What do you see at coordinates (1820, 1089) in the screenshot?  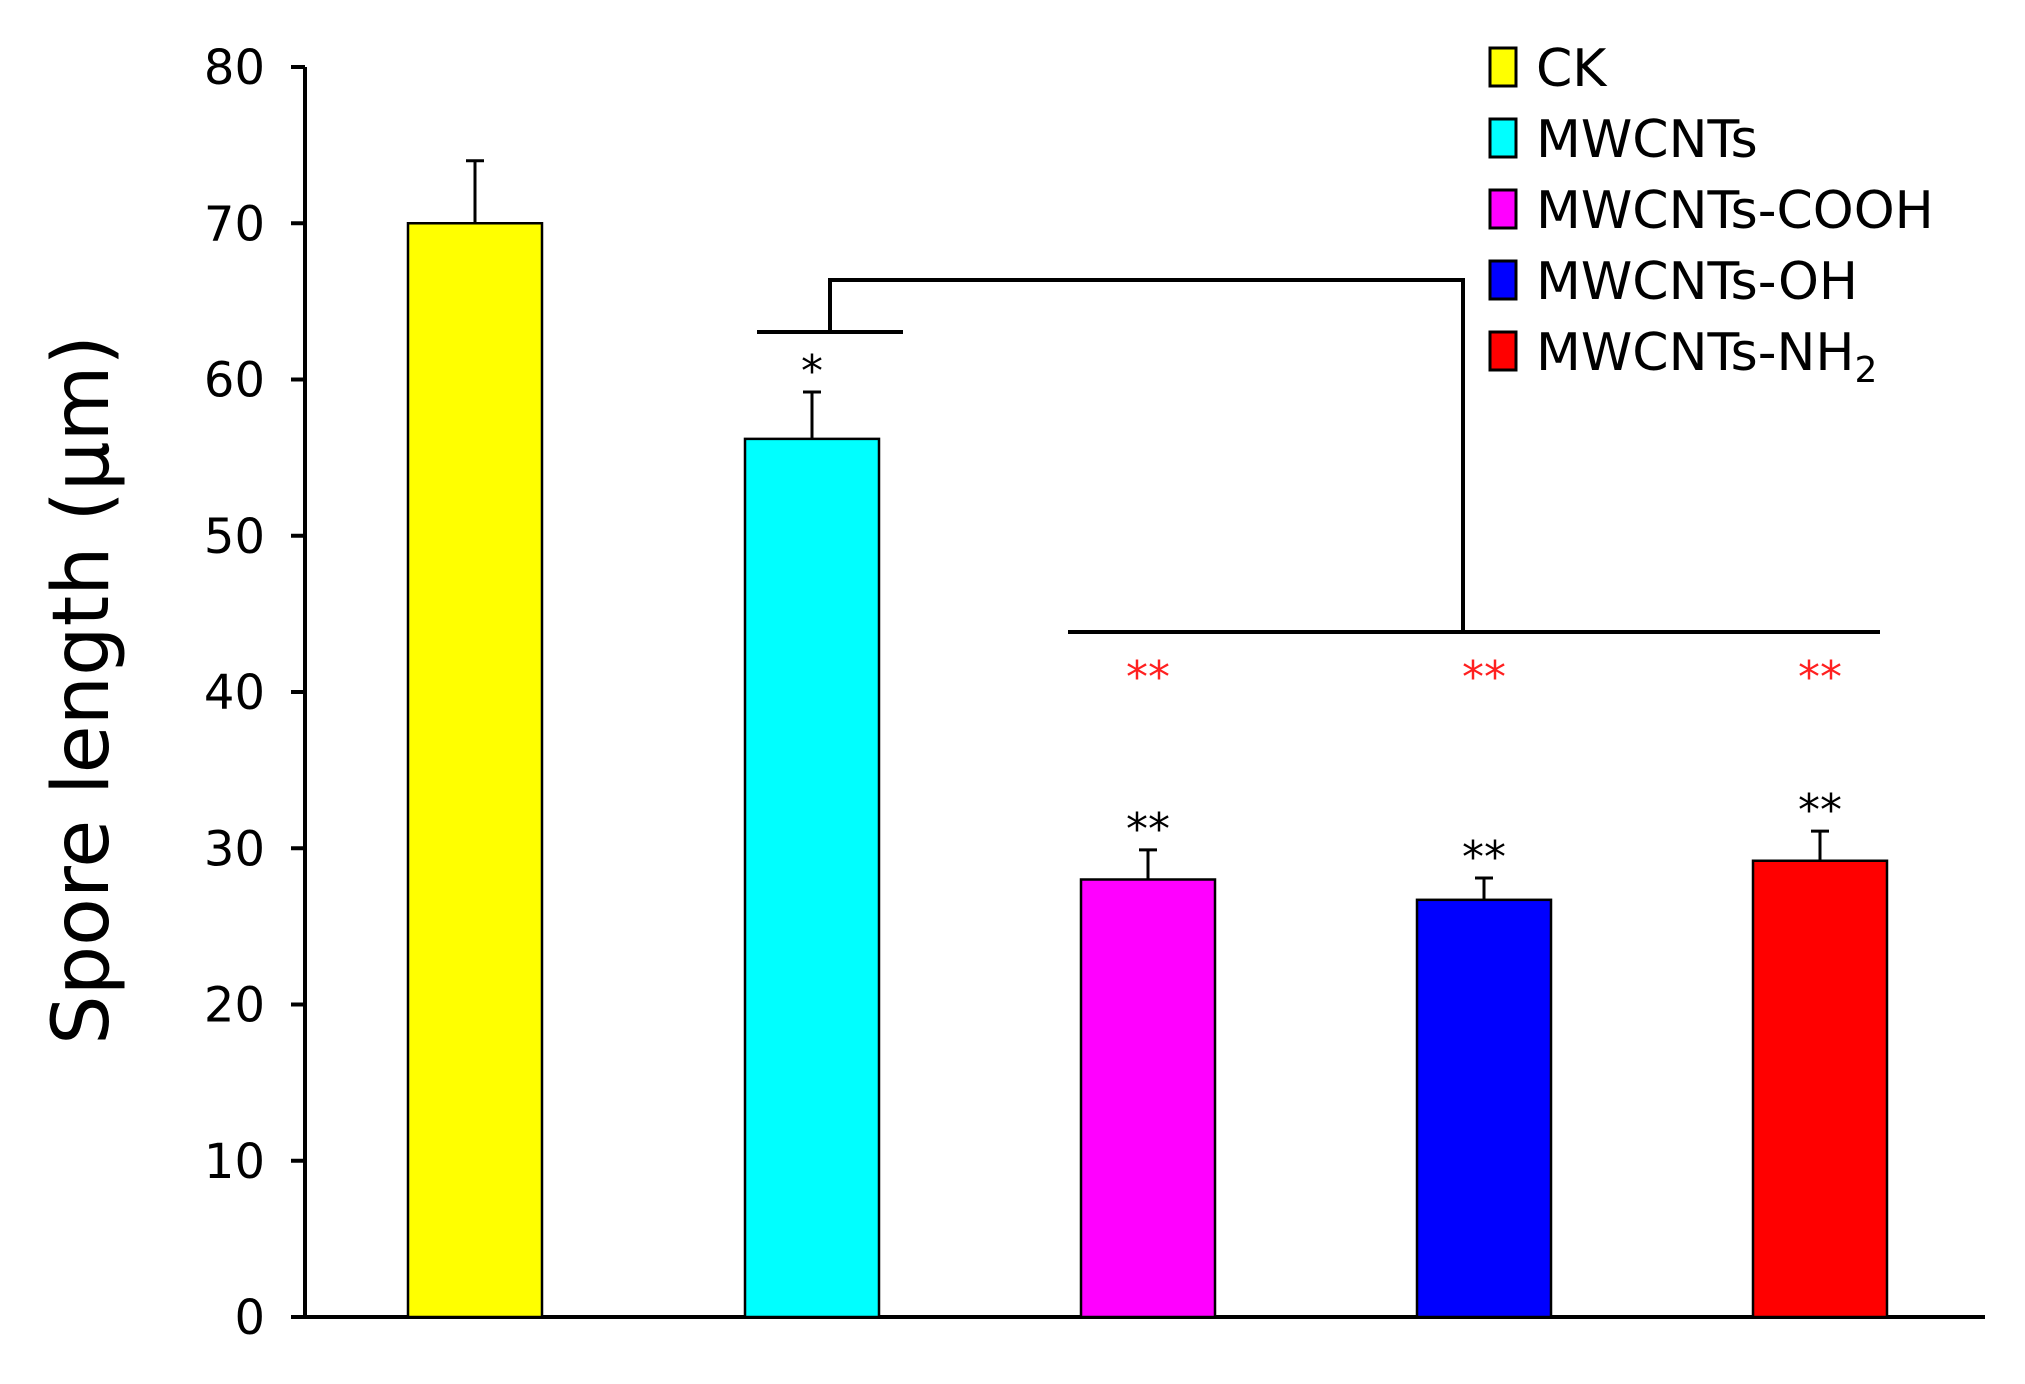 I see `bar-MWCNTs-NH2` at bounding box center [1820, 1089].